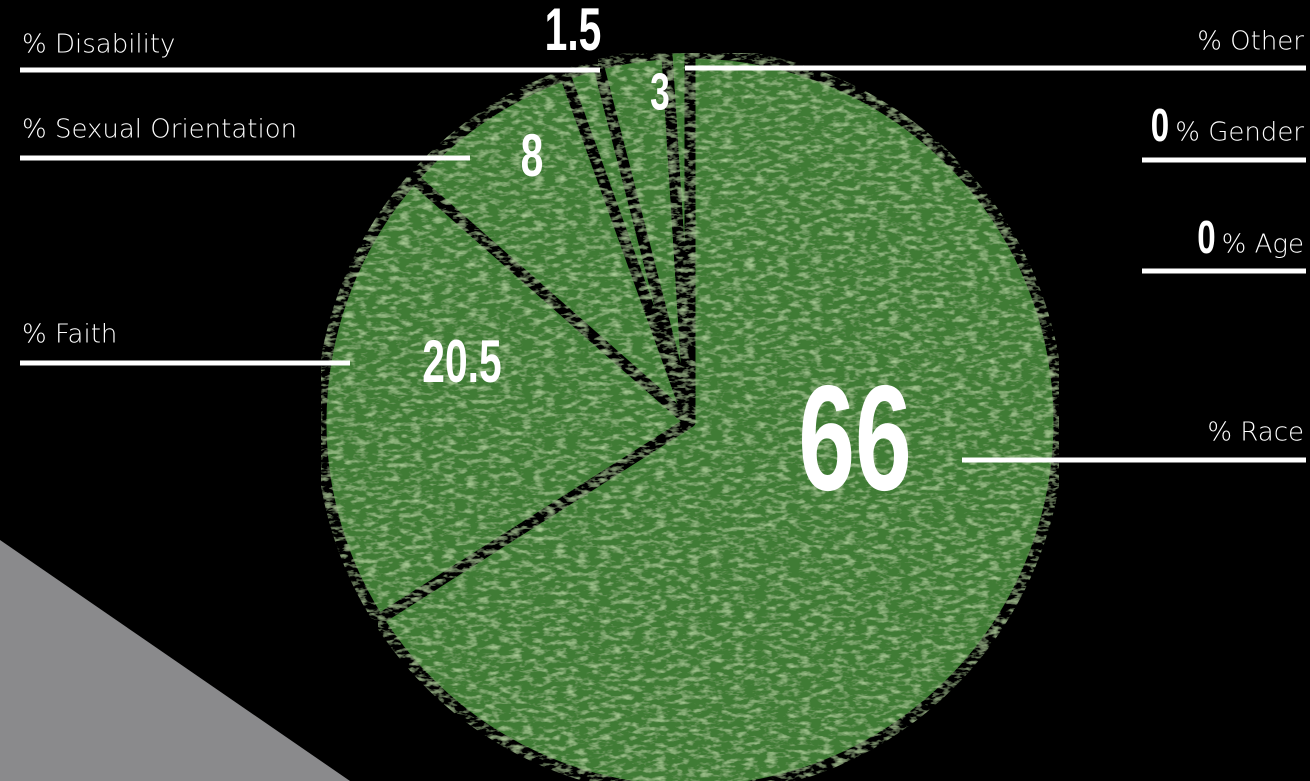 The height and width of the screenshot is (781, 1310). What do you see at coordinates (98, 45) in the screenshot?
I see `category-label: % Disability` at bounding box center [98, 45].